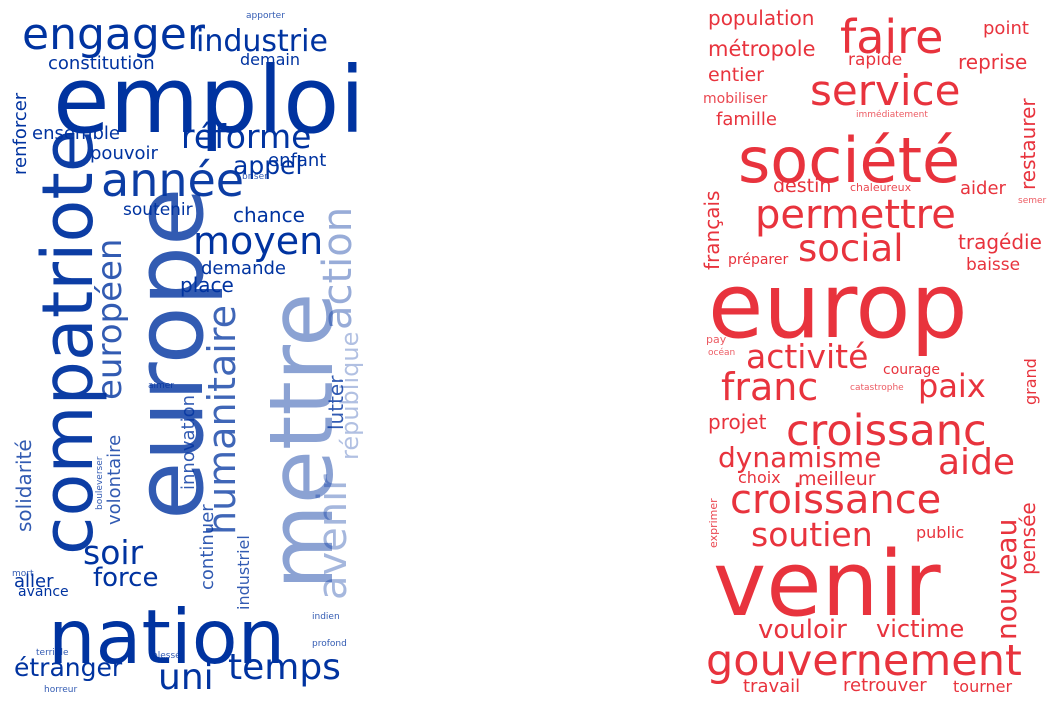 This screenshot has width=1060, height=713. I want to click on word-right-immediatement: immédiatement, so click(892, 115).